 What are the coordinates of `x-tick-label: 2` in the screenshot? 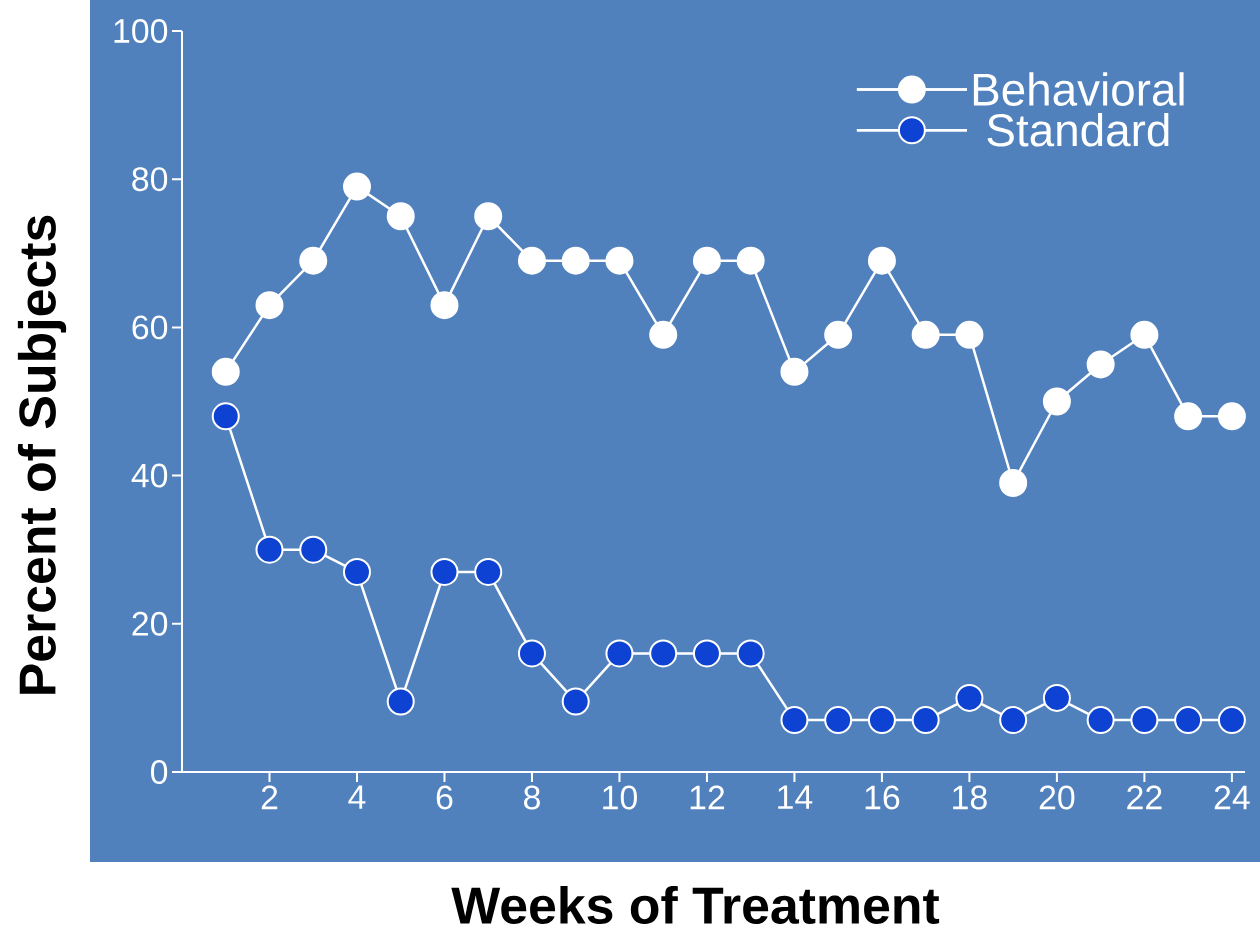 It's located at (269, 797).